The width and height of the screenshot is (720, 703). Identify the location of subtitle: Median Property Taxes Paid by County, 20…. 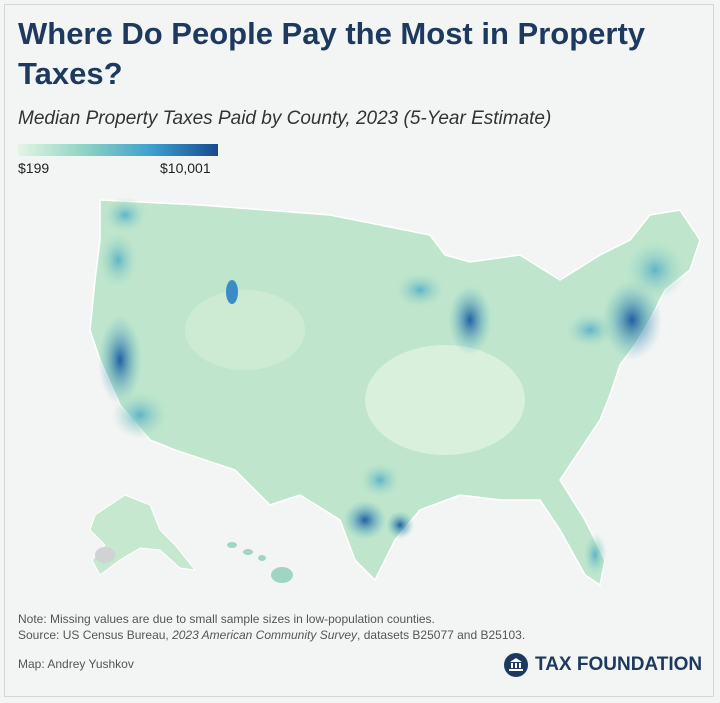
(285, 118).